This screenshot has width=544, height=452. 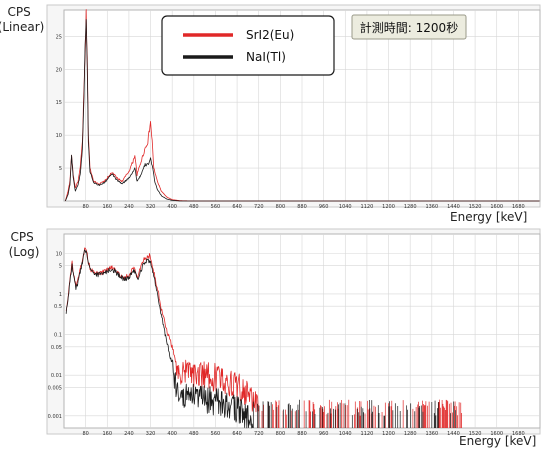 I want to click on log-ylabel: CPS (Log), so click(x=24, y=244).